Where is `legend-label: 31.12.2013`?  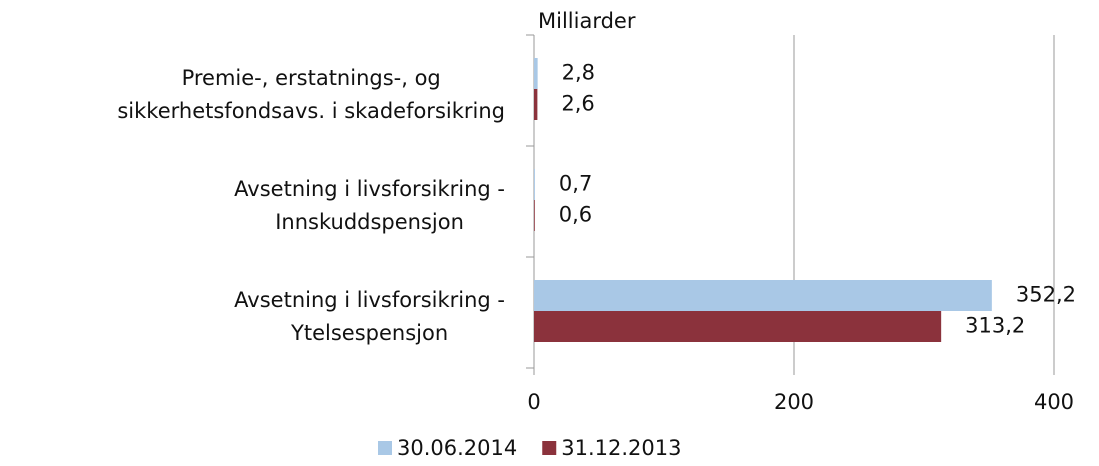
legend-label: 31.12.2013 is located at coordinates (621, 448).